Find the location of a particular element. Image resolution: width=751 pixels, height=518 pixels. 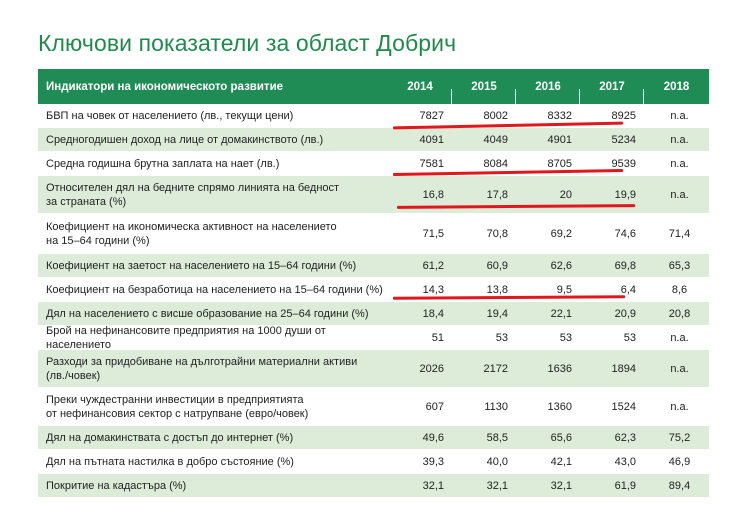

header-year-2015: 2015 is located at coordinates (484, 94).